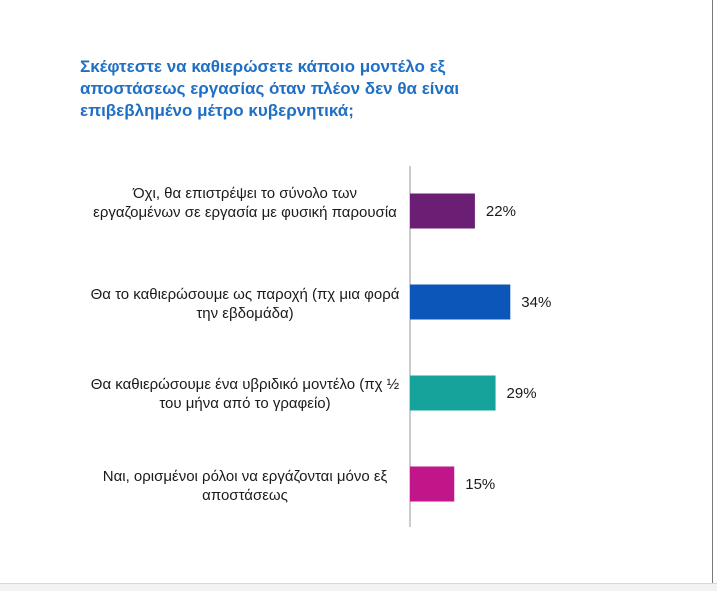  What do you see at coordinates (522, 393) in the screenshot?
I see `value-label-hybrid-model: 29%` at bounding box center [522, 393].